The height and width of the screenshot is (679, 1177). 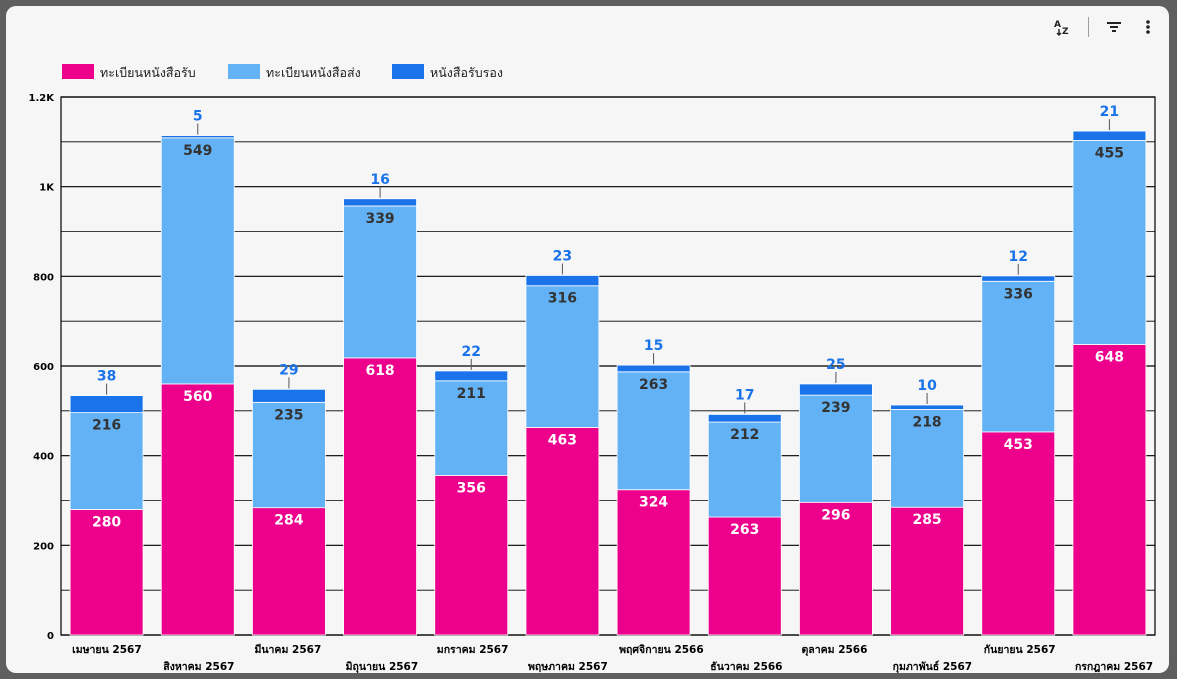 I want to click on data-label: 356, so click(x=471, y=488).